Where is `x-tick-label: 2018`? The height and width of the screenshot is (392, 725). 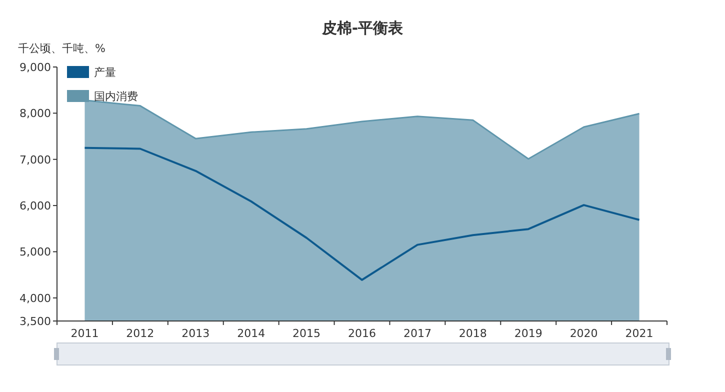 x-tick-label: 2018 is located at coordinates (472, 333).